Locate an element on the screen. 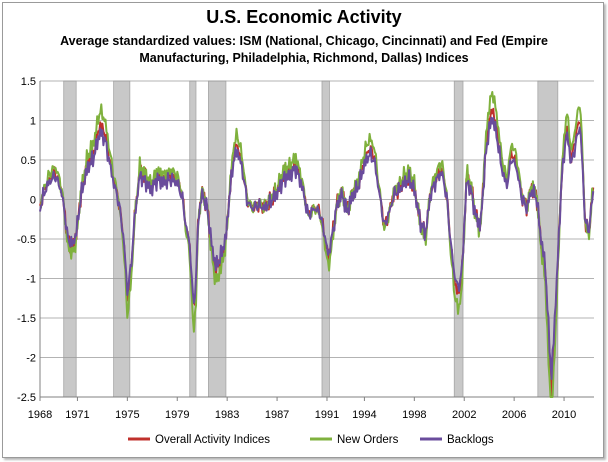 The height and width of the screenshot is (462, 608). y-tick-label: -2 is located at coordinates (31, 359).